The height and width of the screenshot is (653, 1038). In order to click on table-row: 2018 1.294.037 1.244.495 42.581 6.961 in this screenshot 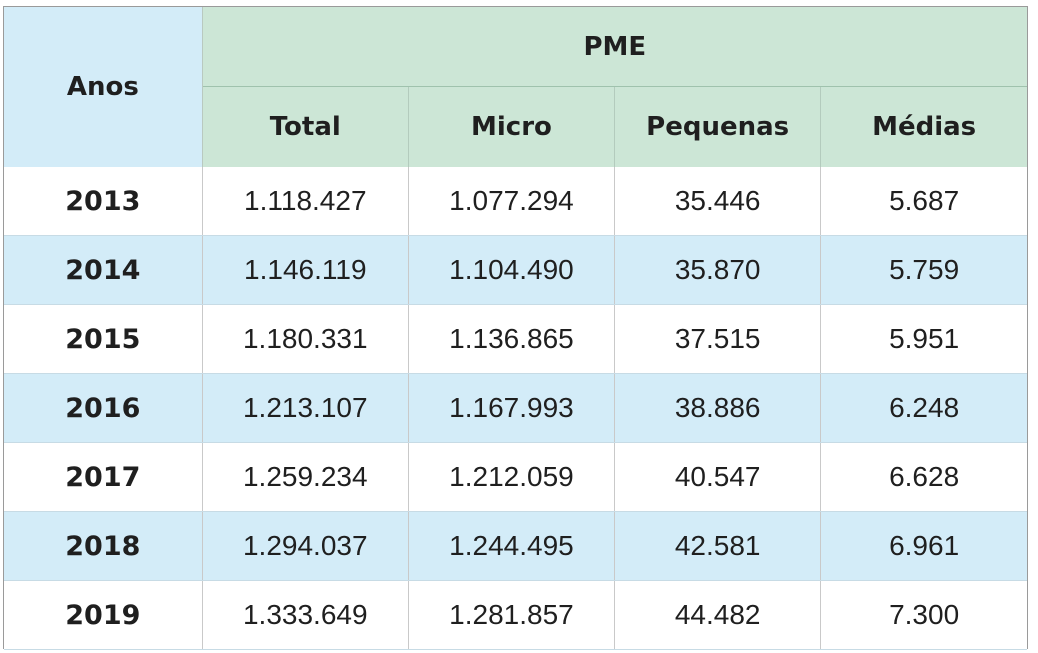, I will do `click(515, 546)`.